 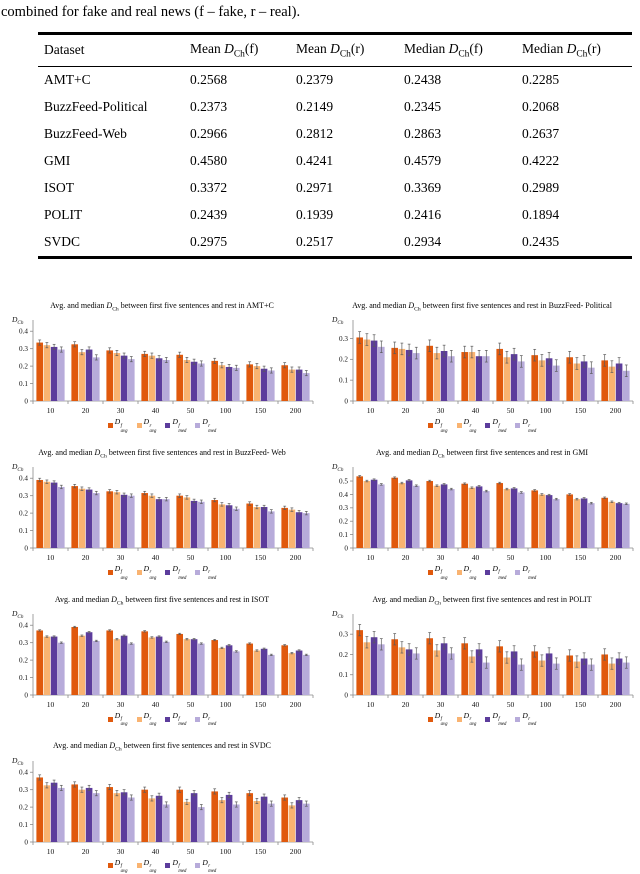 I want to click on dataset-name: ISOT, so click(x=59, y=188).